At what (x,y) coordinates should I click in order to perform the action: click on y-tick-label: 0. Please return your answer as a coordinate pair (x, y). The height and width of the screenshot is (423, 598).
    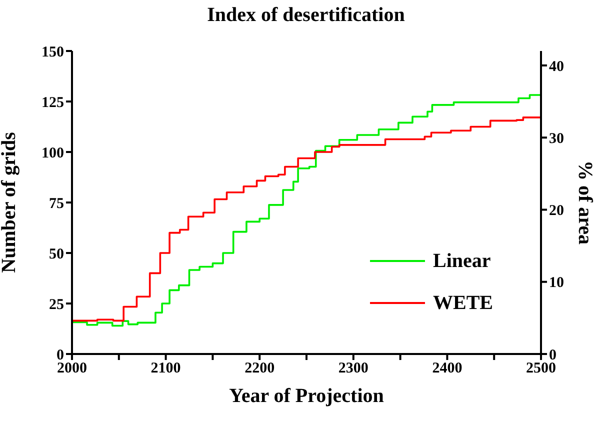
    Looking at the image, I should click on (60, 355).